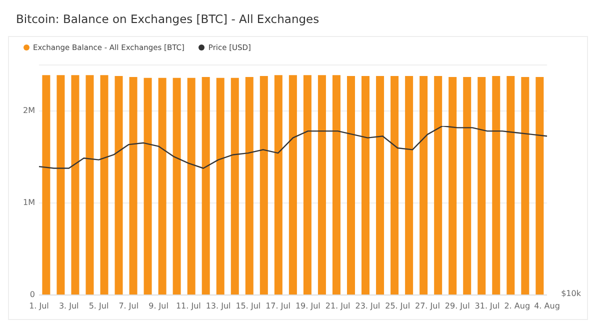 Image resolution: width=602 pixels, height=332 pixels. What do you see at coordinates (367, 306) in the screenshot?
I see `x-tick-label: 23. Jul` at bounding box center [367, 306].